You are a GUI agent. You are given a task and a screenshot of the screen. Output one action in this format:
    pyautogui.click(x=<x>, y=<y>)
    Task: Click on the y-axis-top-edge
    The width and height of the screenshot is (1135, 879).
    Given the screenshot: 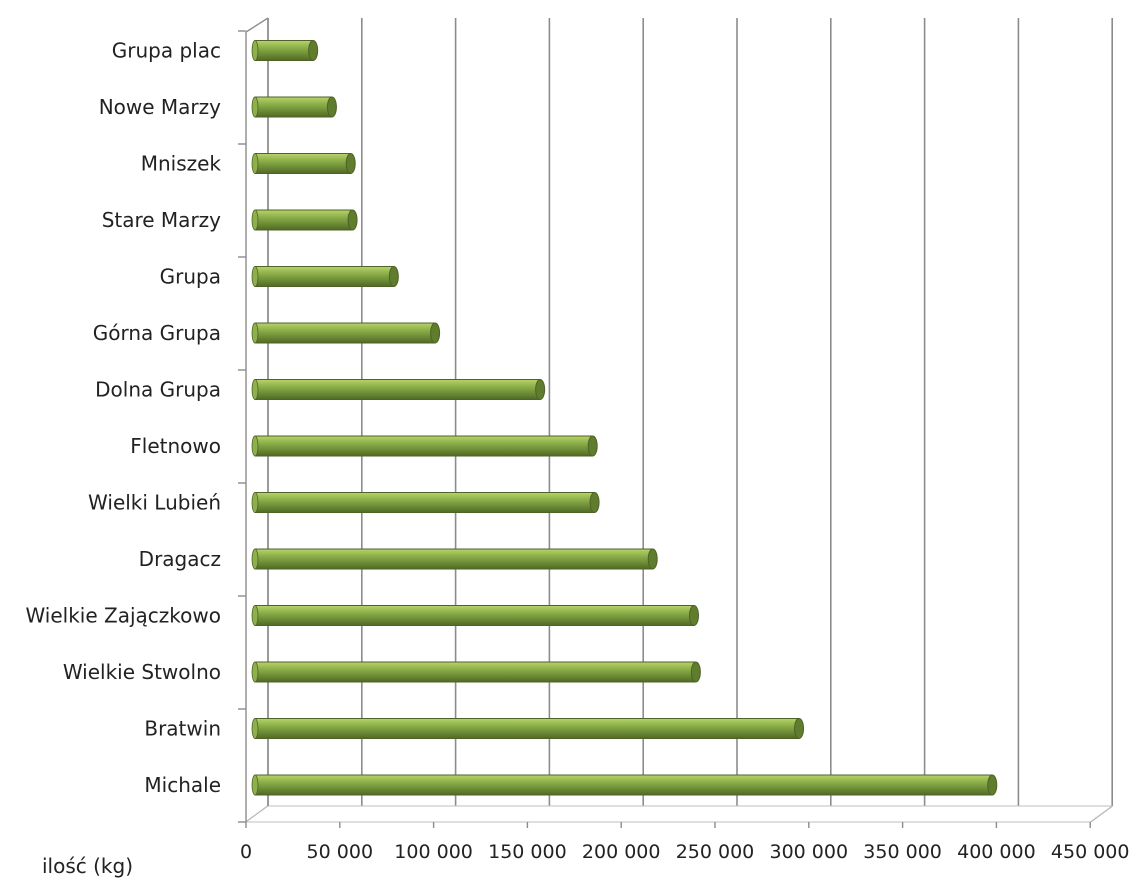 What is the action you would take?
    pyautogui.click(x=257, y=25)
    